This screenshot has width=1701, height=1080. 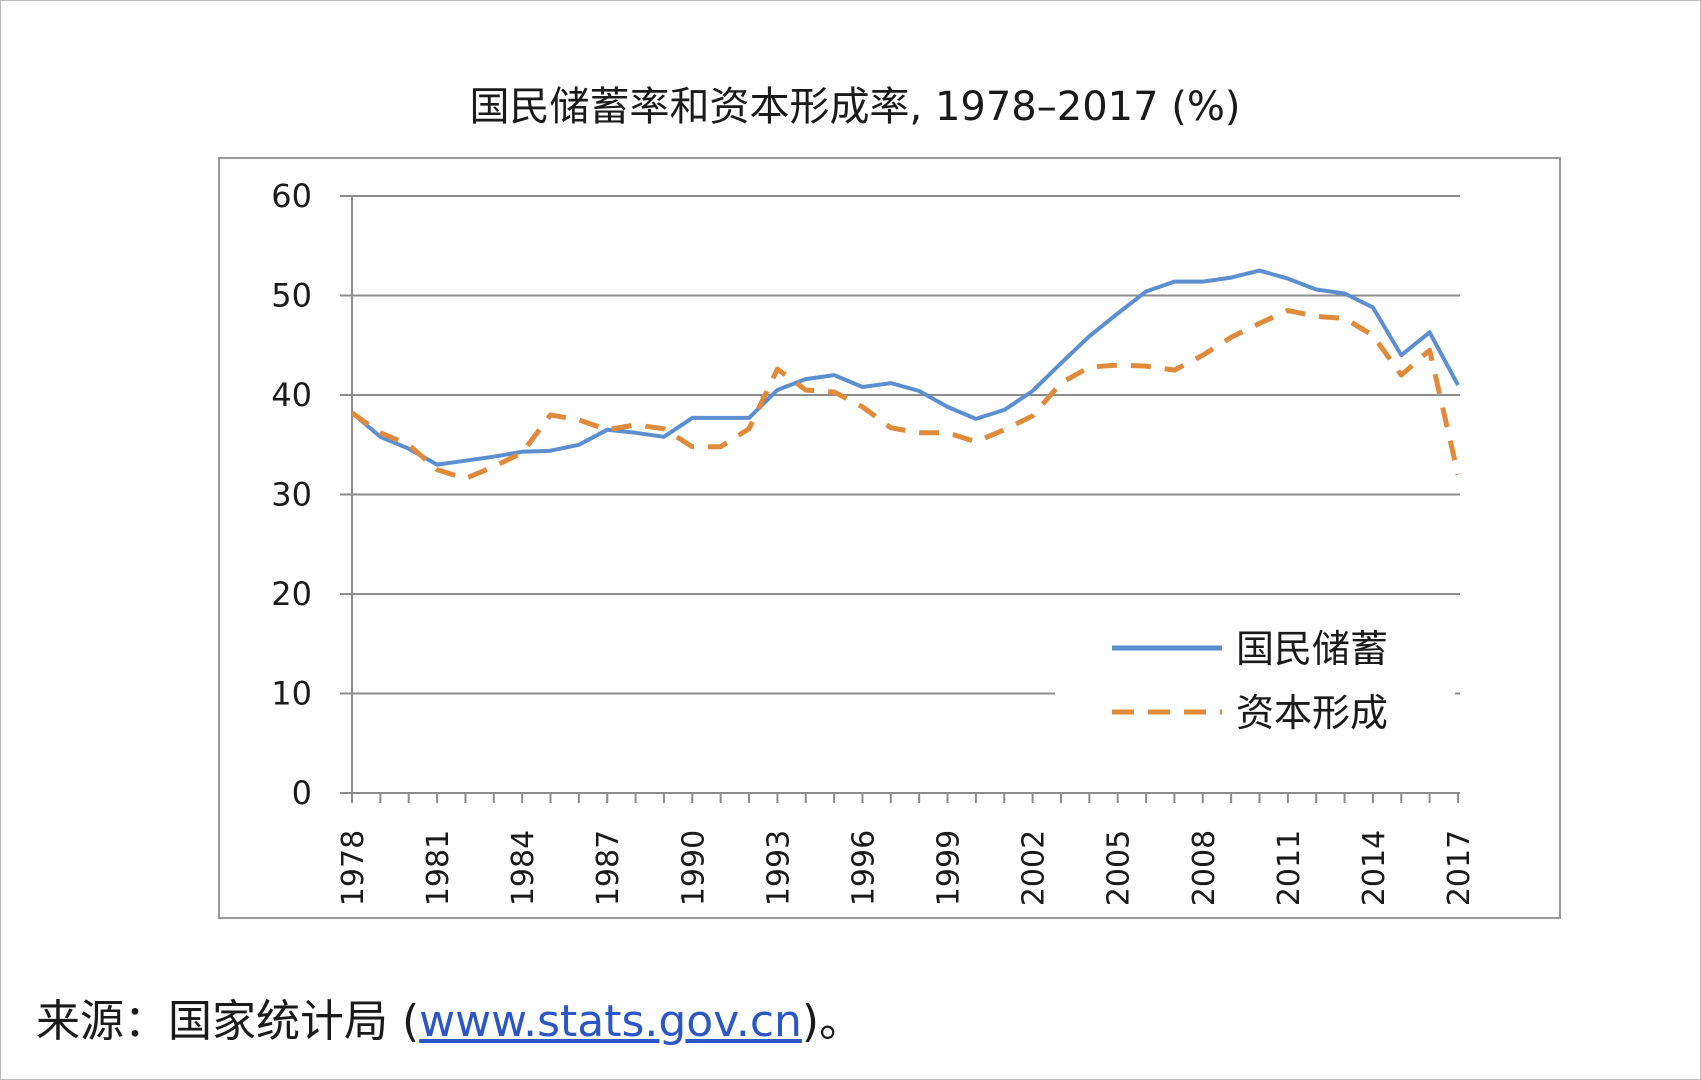 I want to click on y-tick-label: 20, so click(x=291, y=594).